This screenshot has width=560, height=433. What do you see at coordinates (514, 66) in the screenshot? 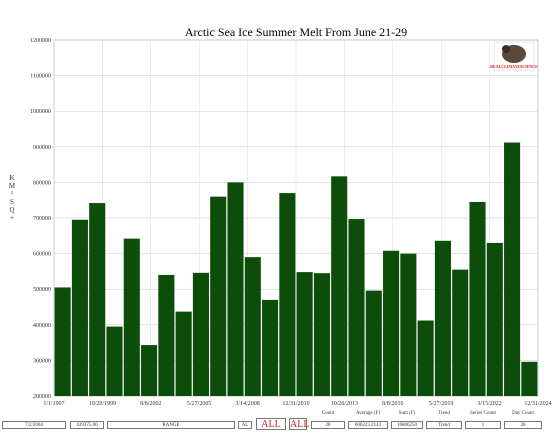
I see `logo-text: REALCLIMATESCIENCE` at bounding box center [514, 66].